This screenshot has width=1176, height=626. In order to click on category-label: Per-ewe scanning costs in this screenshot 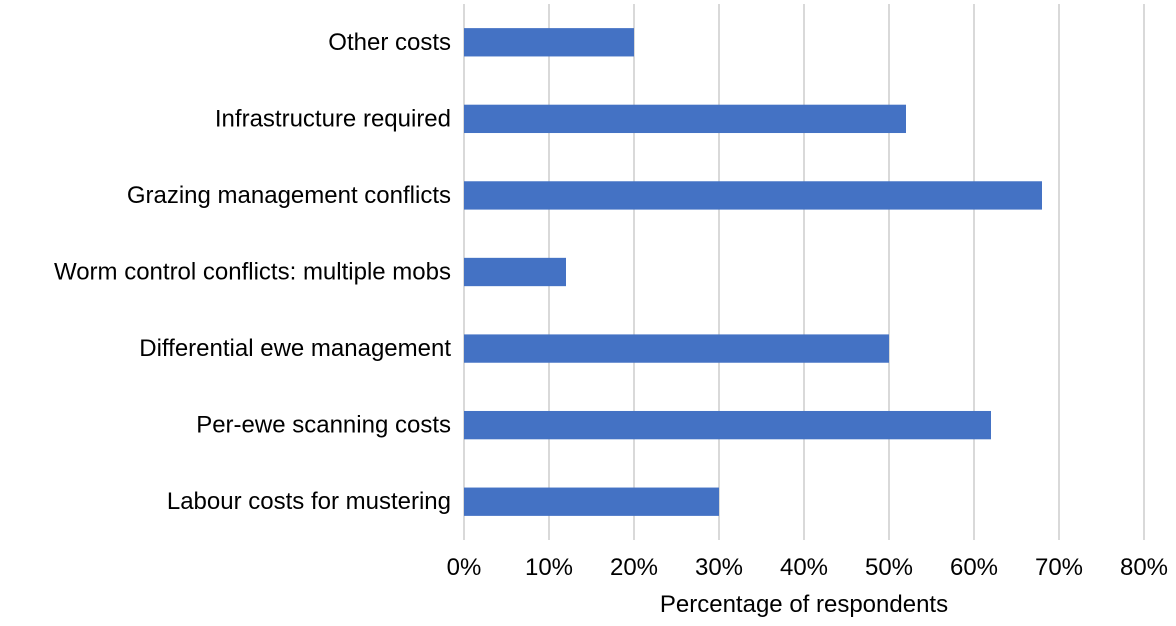, I will do `click(323, 425)`.